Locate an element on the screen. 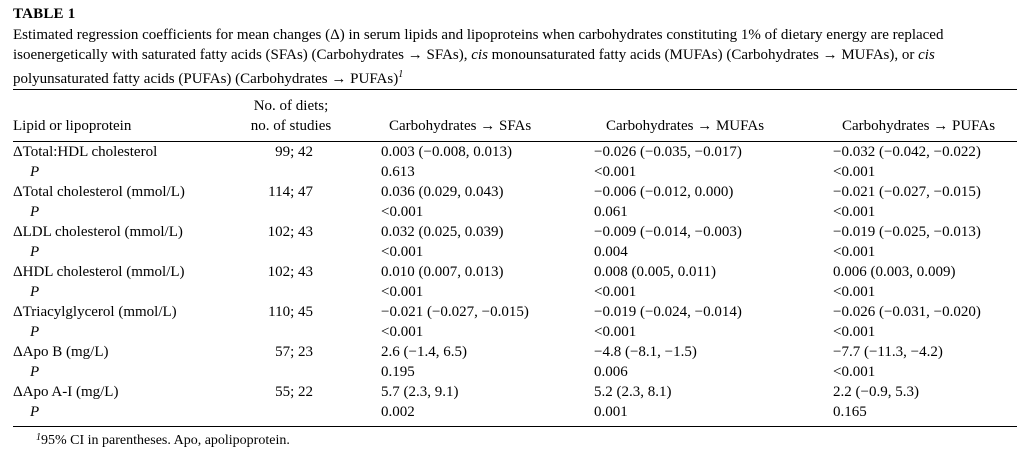  header-mufa: Carbohydrates → MUFAs is located at coordinates (685, 126).